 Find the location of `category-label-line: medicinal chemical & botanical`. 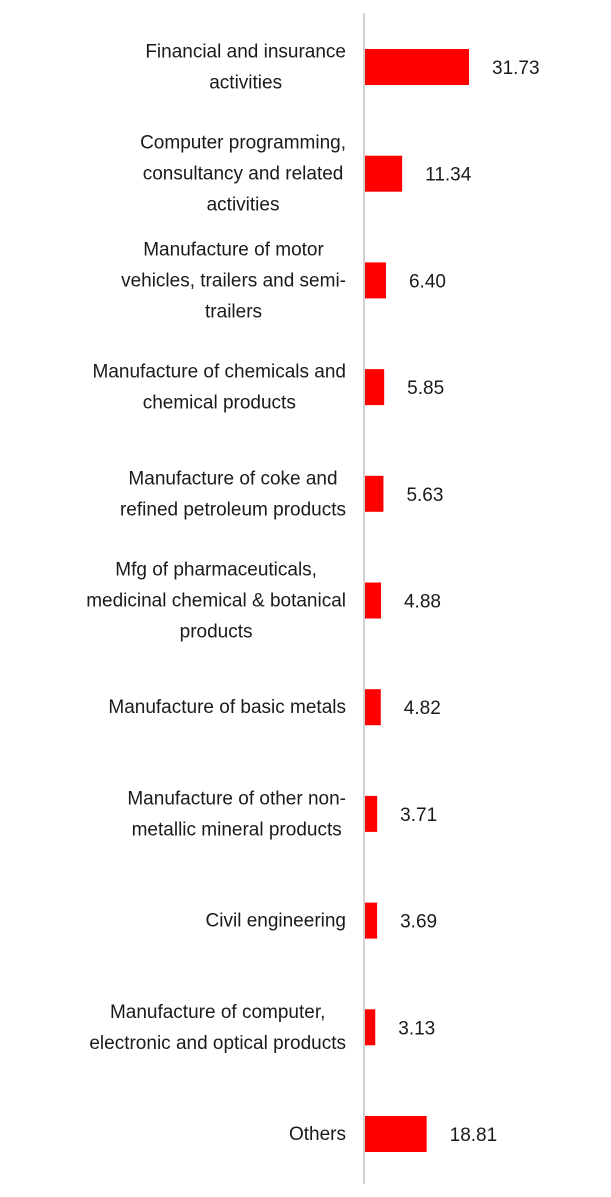

category-label-line: medicinal chemical & botanical is located at coordinates (216, 601).